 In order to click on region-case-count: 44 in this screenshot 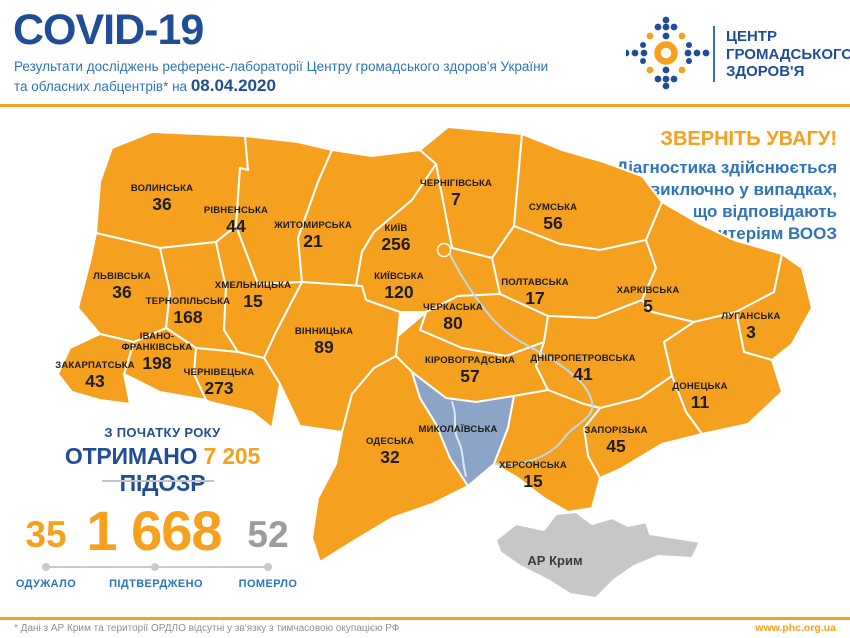, I will do `click(236, 226)`.